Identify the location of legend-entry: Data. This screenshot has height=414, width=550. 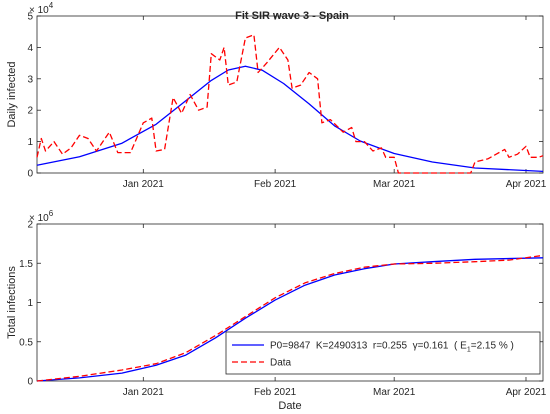
(281, 363).